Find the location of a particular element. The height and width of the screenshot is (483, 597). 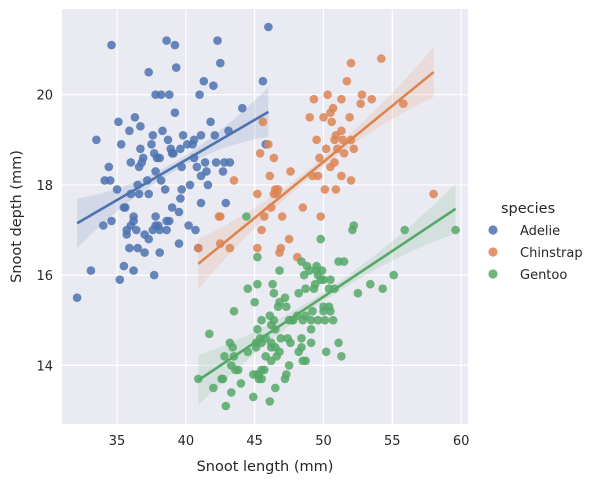

y-axis-label: Snoot depth (mm) is located at coordinates (17, 216).